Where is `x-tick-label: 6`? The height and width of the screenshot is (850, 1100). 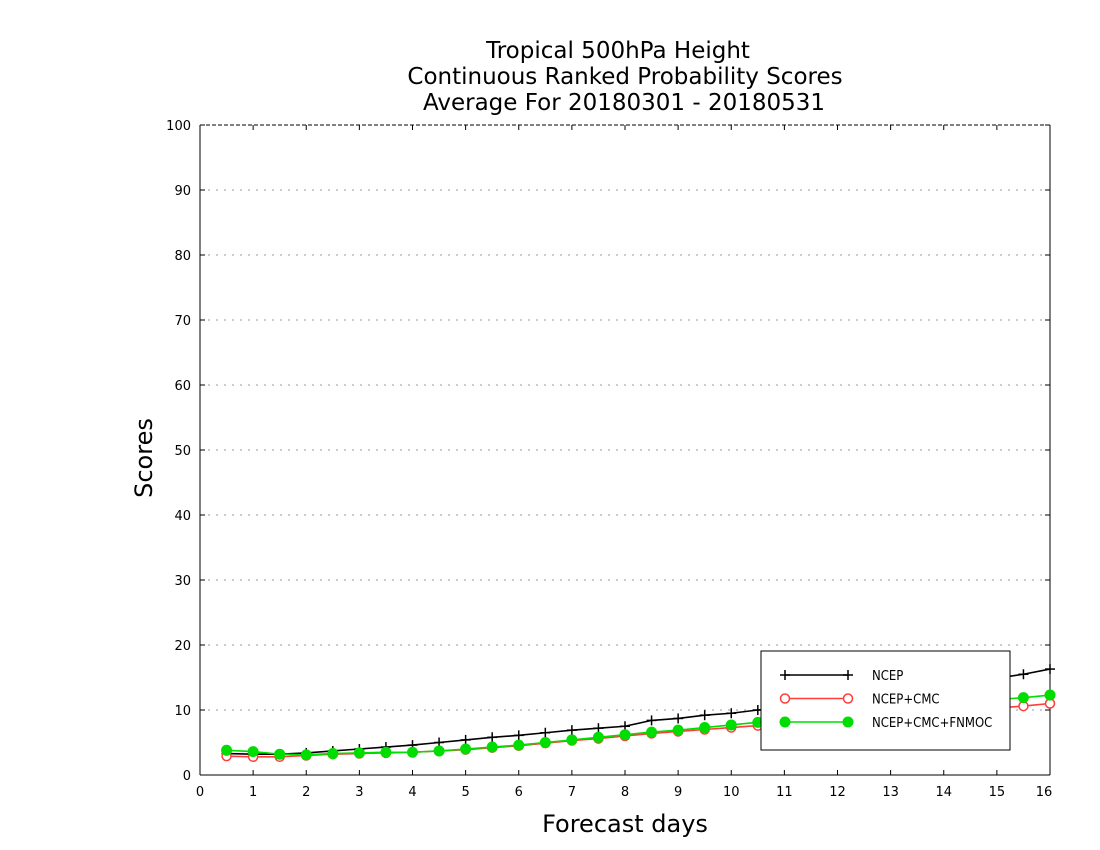
x-tick-label: 6 is located at coordinates (519, 792).